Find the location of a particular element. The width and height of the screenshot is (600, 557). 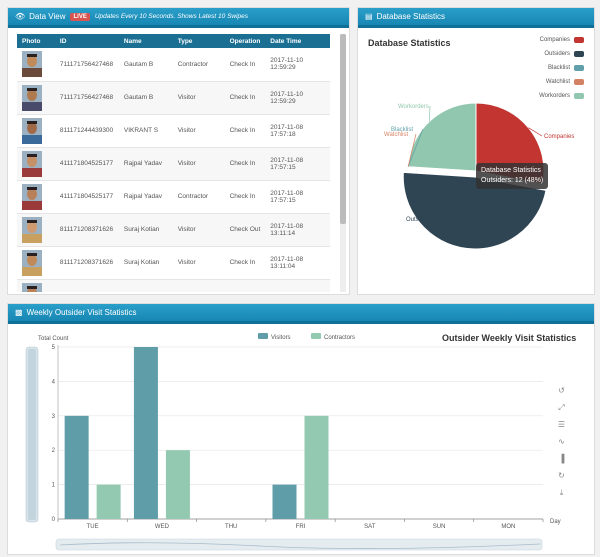

scrollbar-thumb is located at coordinates (343, 129).